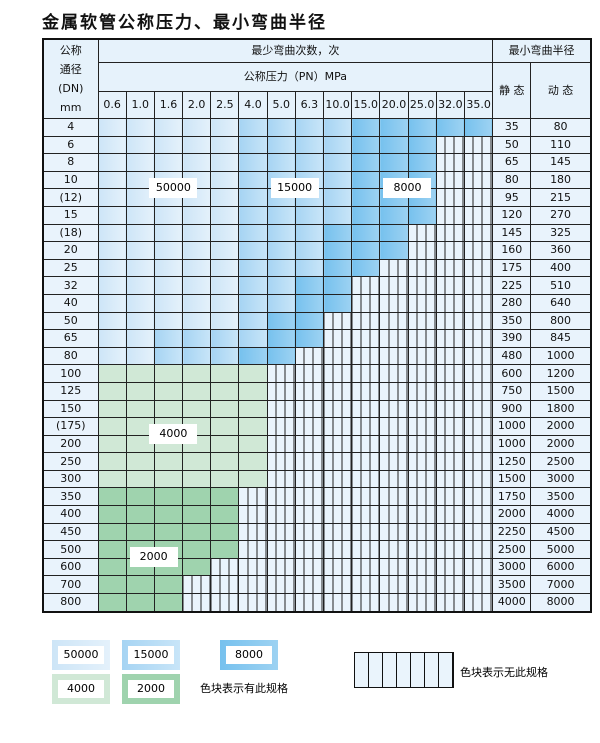 Image resolution: width=600 pixels, height=743 pixels. Describe the element at coordinates (512, 356) in the screenshot. I see `static-radius-cell: 480` at that location.